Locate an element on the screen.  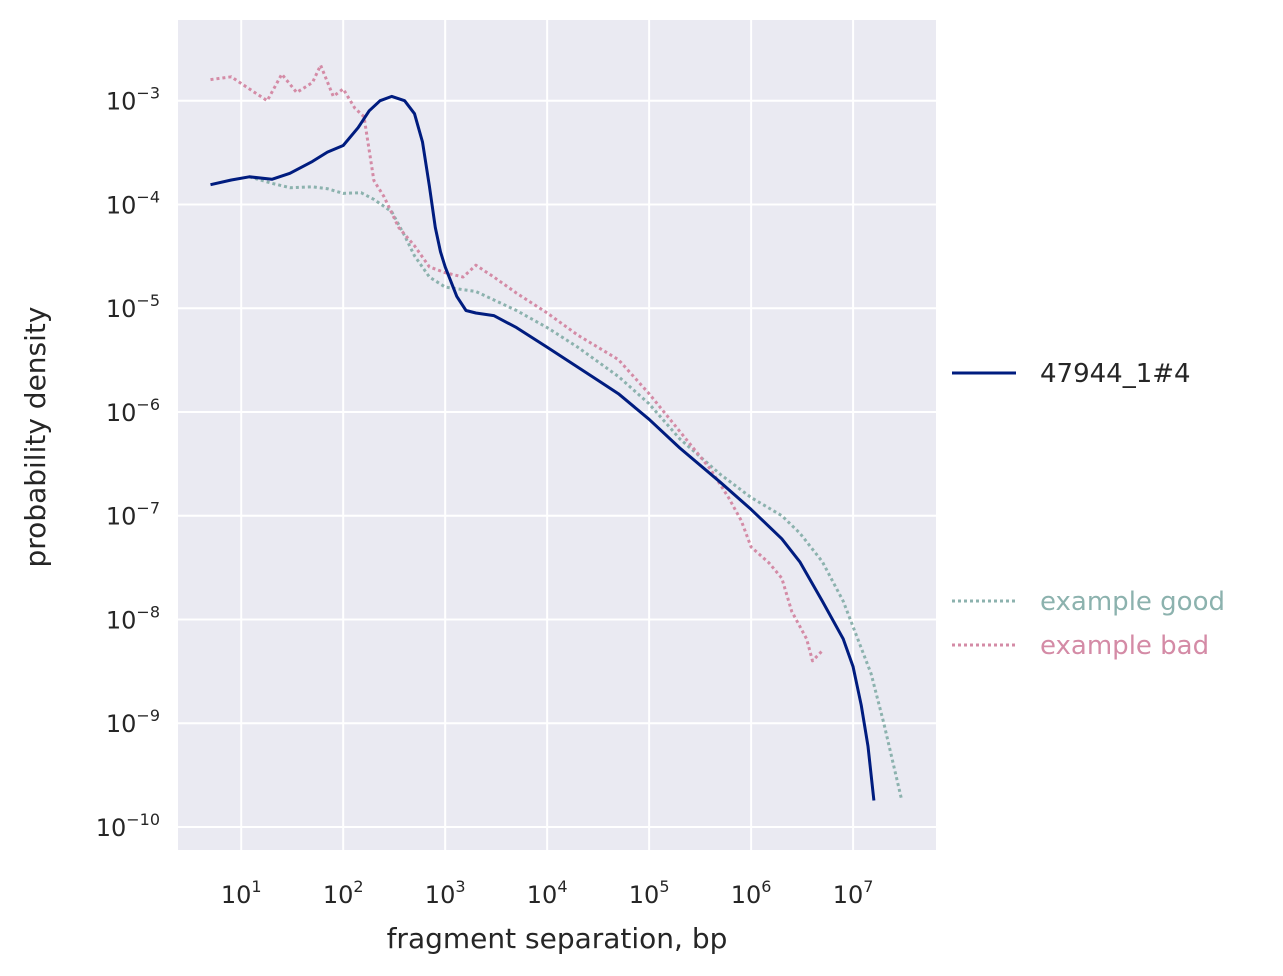
x-tick-label: 10⁷ is located at coordinates (853, 893).